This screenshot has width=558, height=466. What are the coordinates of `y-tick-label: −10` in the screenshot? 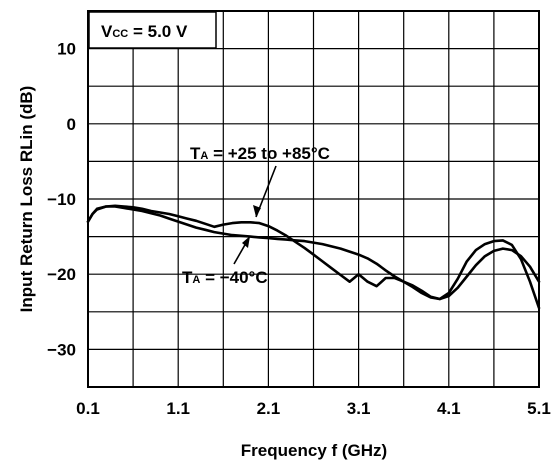 It's located at (61, 199).